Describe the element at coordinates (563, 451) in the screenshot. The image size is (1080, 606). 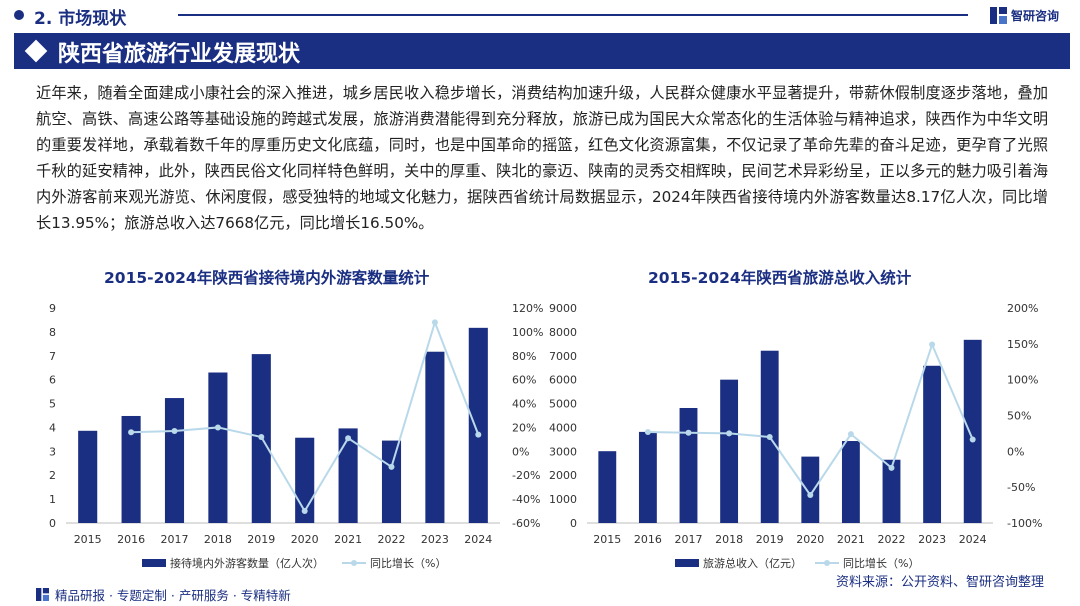
I see `y-left-tick-label: 3000` at that location.